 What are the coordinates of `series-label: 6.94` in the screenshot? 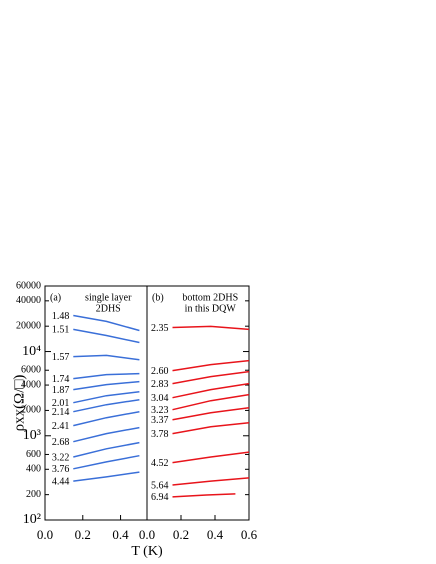 It's located at (160, 497).